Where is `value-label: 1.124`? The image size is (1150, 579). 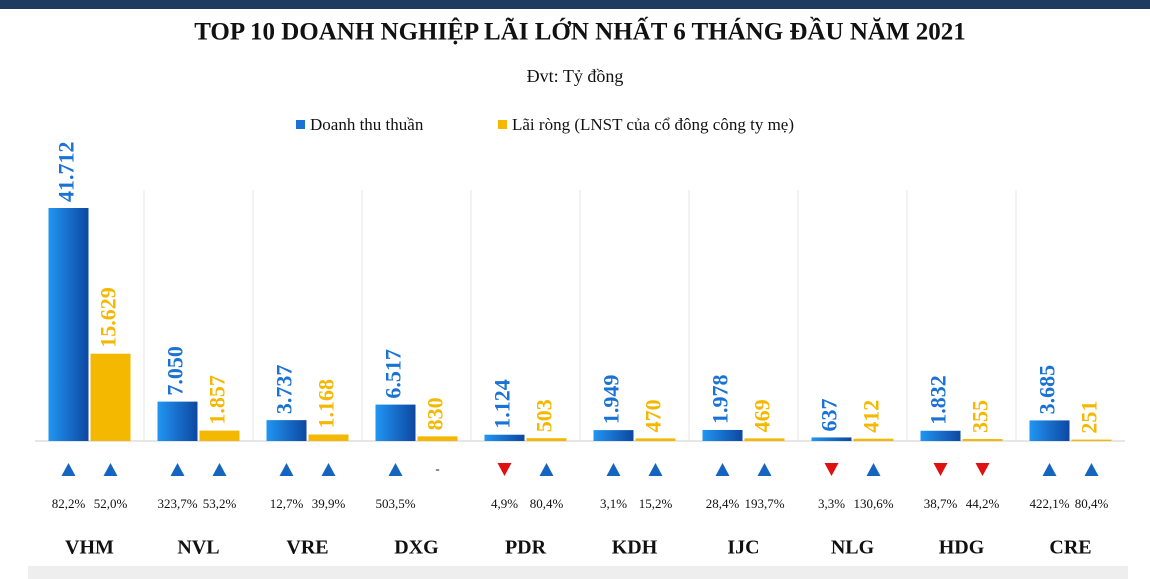
value-label: 1.124 is located at coordinates (502, 404).